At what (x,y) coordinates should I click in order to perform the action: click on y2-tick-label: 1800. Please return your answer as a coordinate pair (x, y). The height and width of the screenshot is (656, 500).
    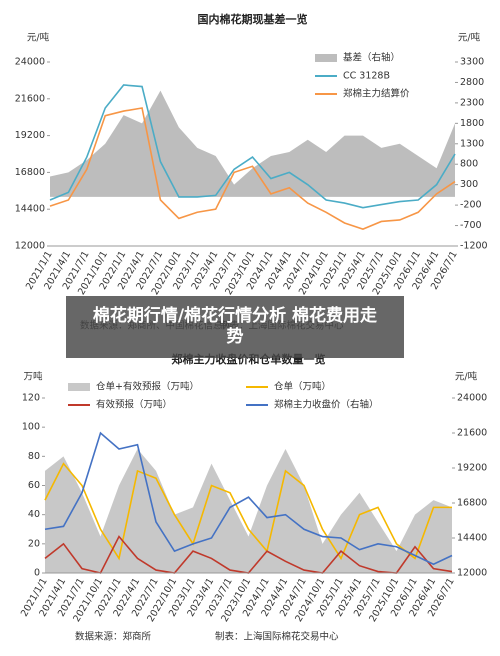
    Looking at the image, I should click on (472, 123).